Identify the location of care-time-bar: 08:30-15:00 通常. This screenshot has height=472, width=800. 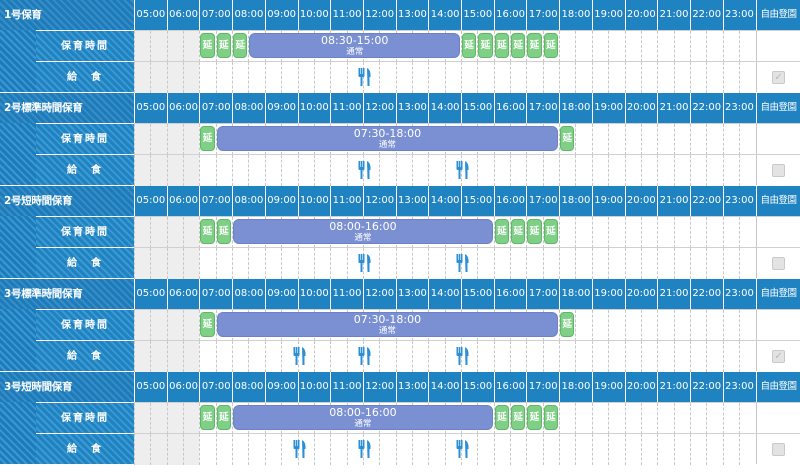
(354, 45).